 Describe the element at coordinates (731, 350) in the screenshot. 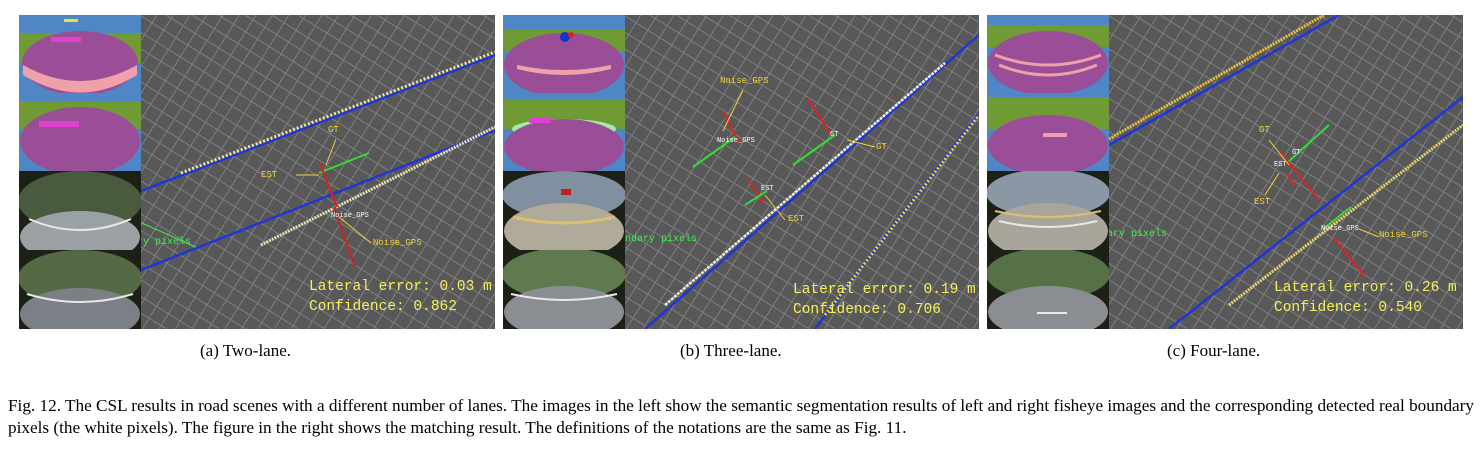

I see `subcaption-b: (b) Three-lane.` at that location.